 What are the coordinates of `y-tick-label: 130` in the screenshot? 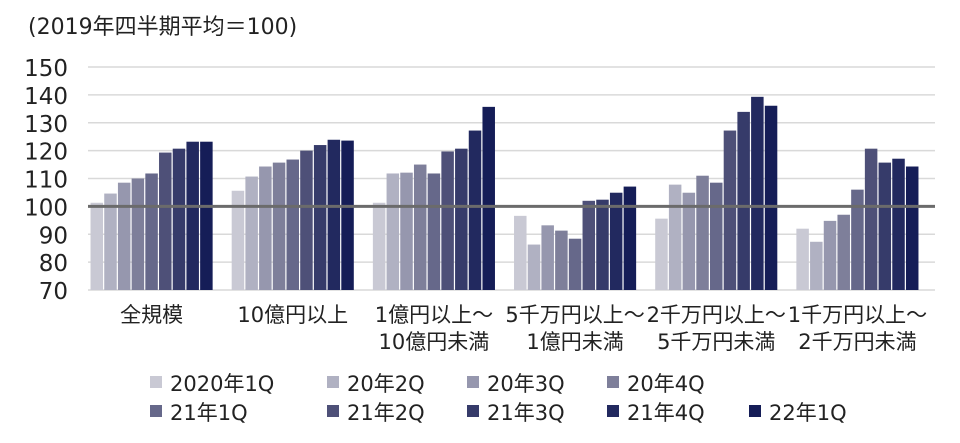 It's located at (46, 125).